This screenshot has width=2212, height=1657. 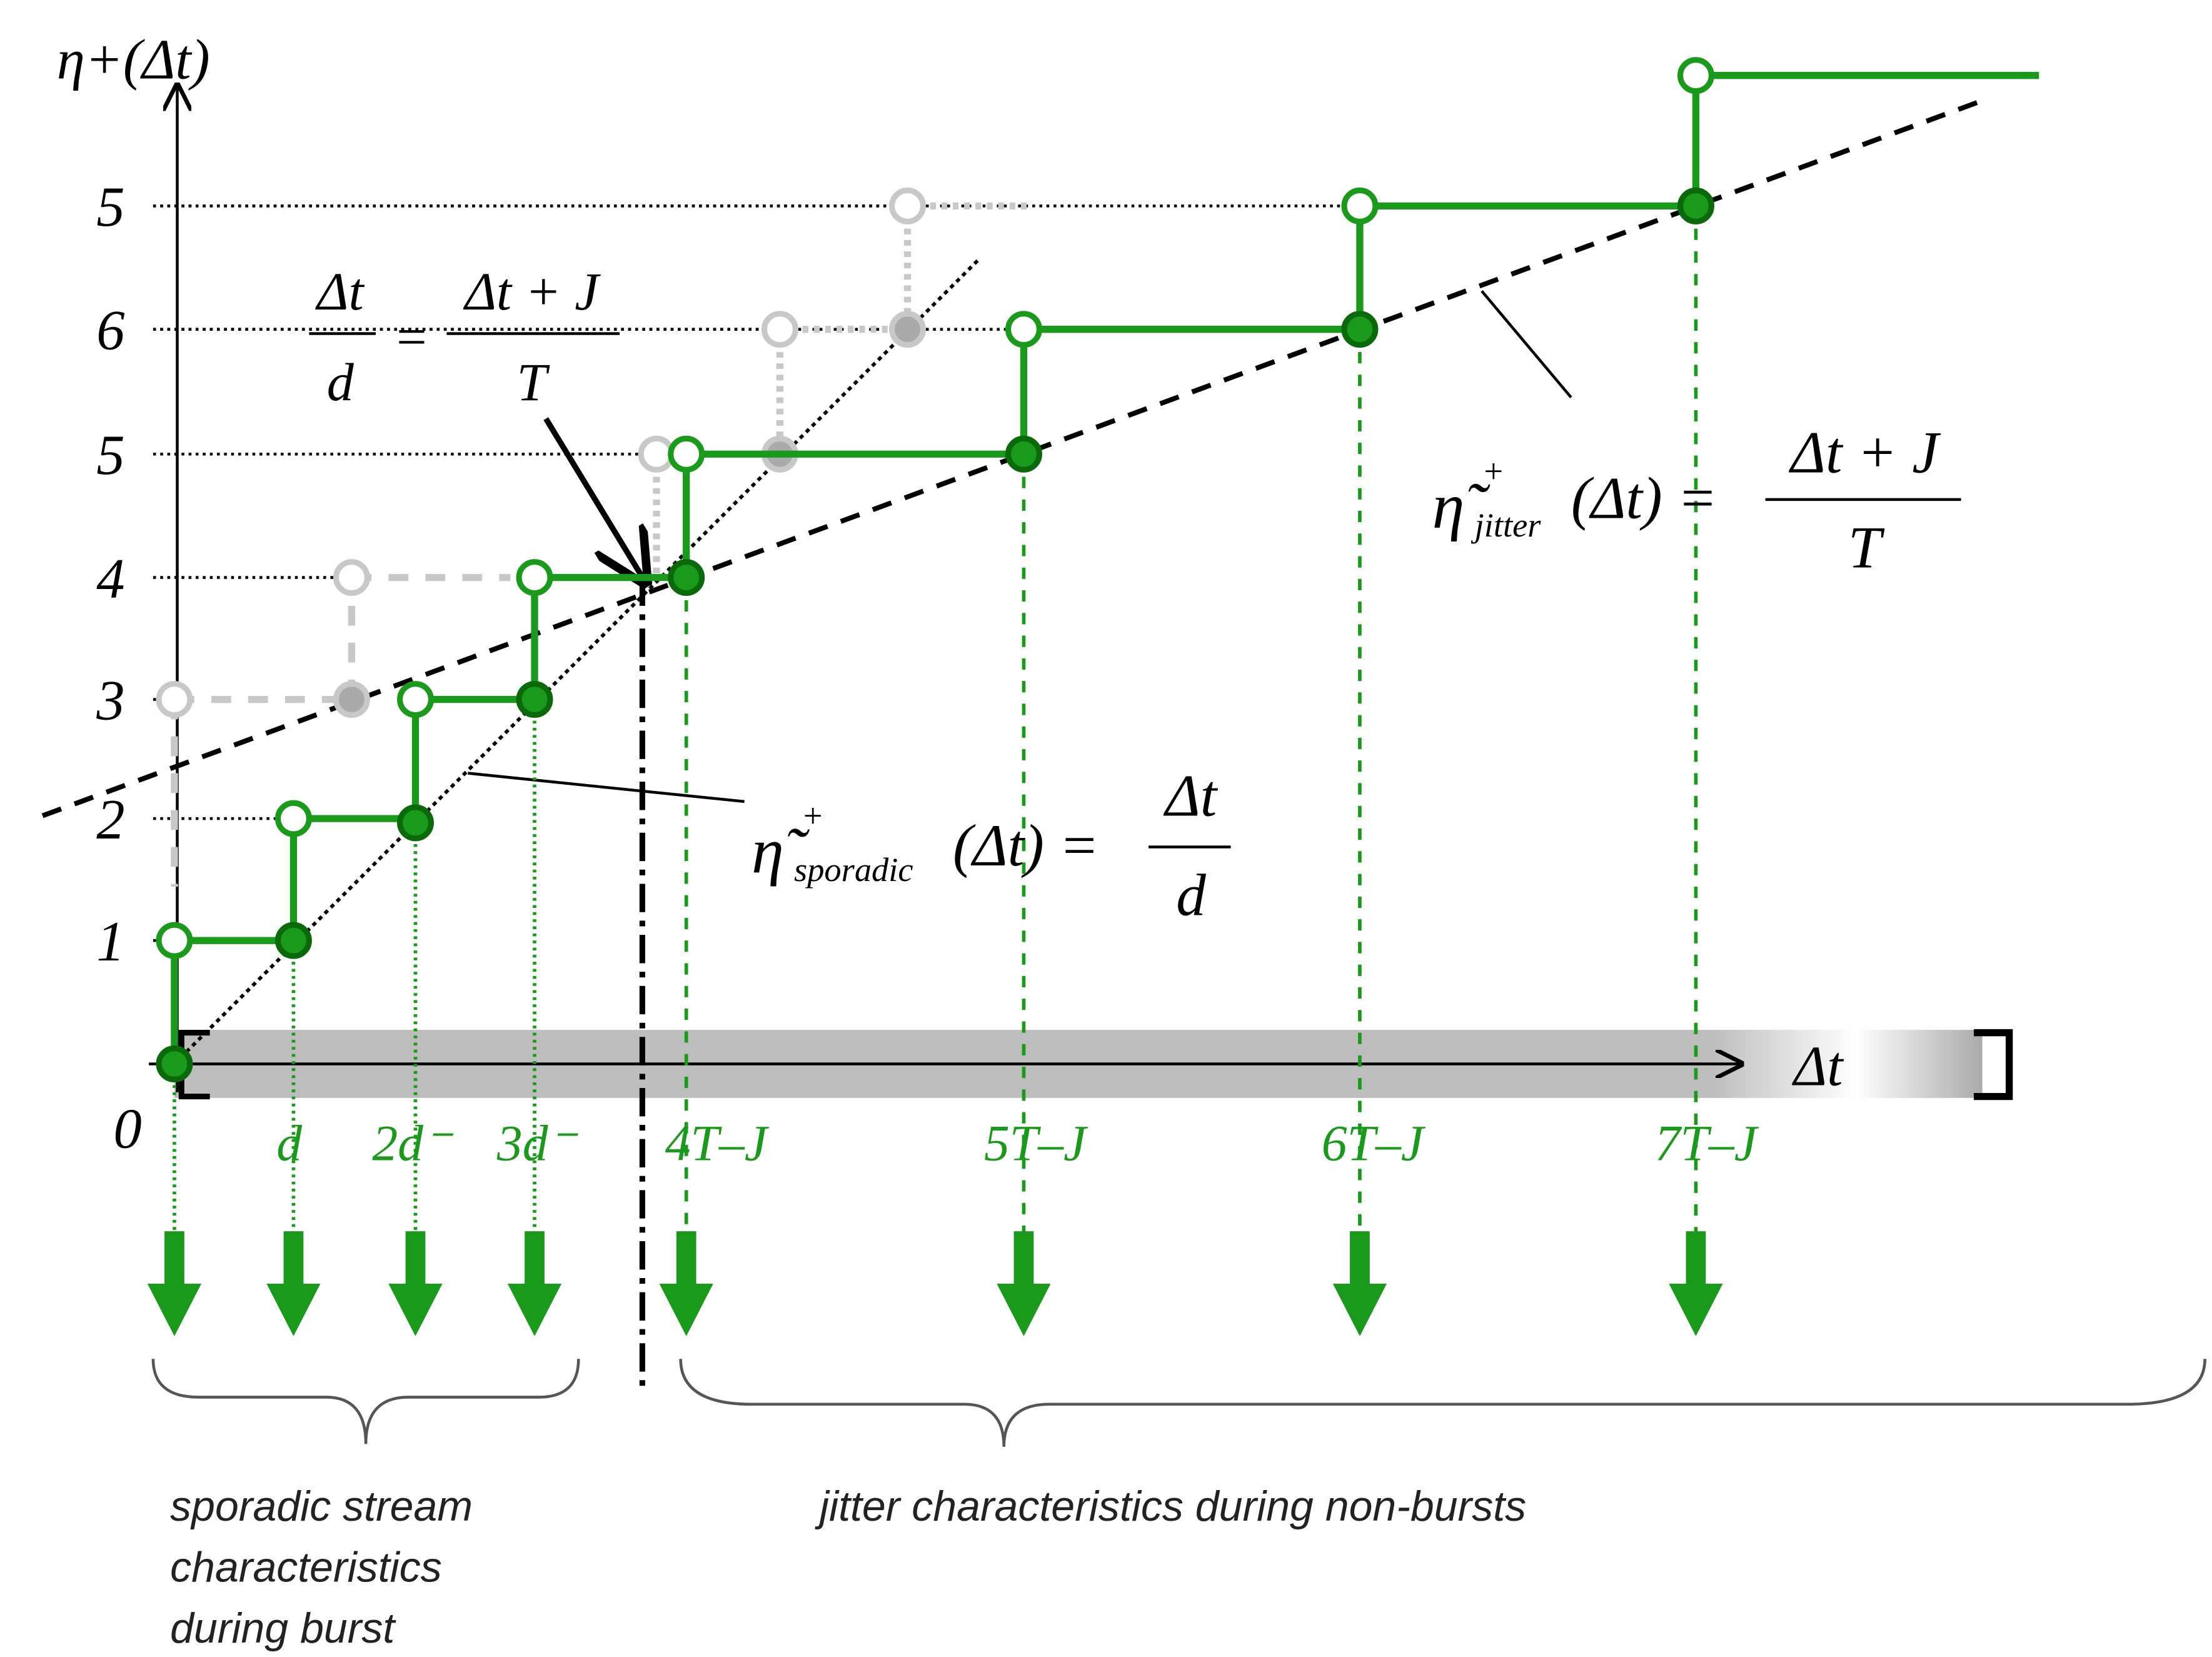 I want to click on x-tick-label: 2d⁻, so click(x=413, y=1143).